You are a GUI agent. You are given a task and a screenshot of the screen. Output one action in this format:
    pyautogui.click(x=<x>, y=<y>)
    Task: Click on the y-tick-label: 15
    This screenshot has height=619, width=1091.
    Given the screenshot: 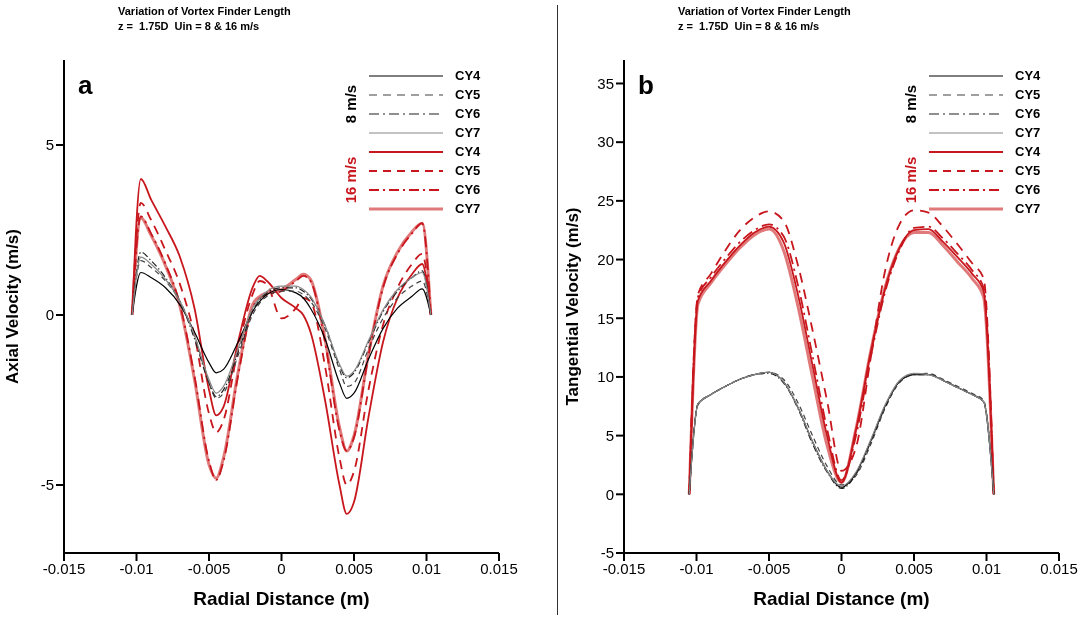 What is the action you would take?
    pyautogui.click(x=605, y=318)
    